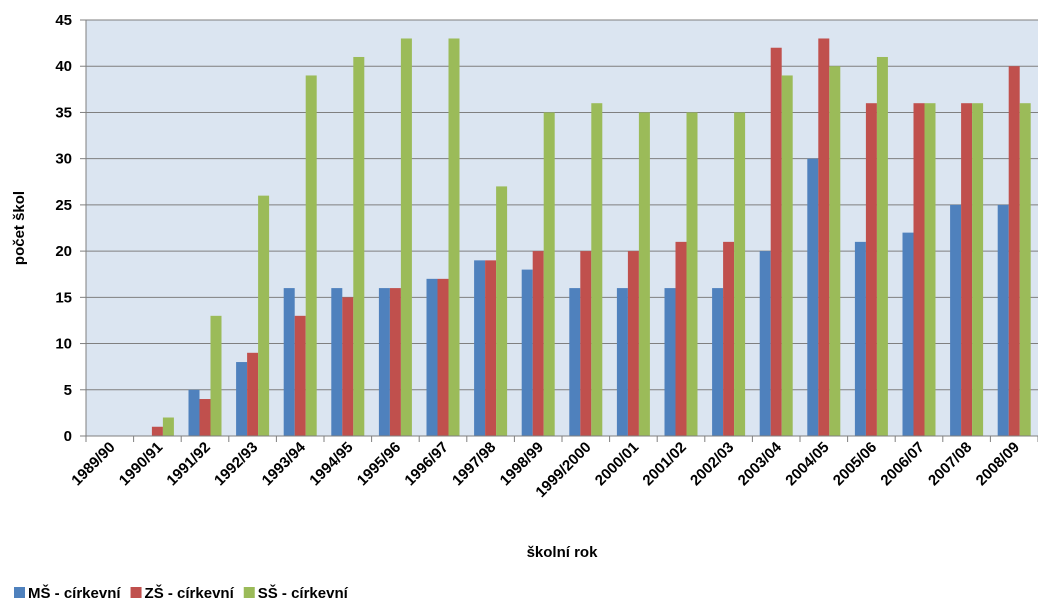 This screenshot has height=610, width=1038. Describe the element at coordinates (63, 344) in the screenshot. I see `y-tick-label: 10` at that location.